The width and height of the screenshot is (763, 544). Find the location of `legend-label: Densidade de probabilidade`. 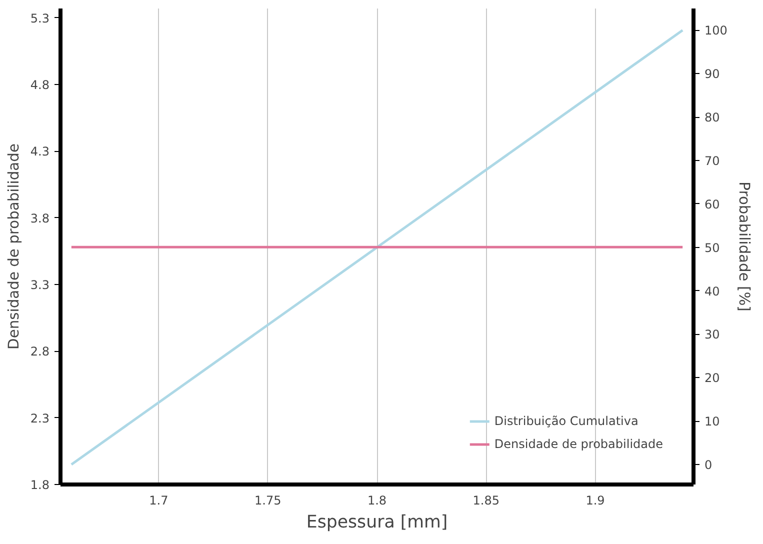

legend-label: Densidade de probabilidade is located at coordinates (578, 444).